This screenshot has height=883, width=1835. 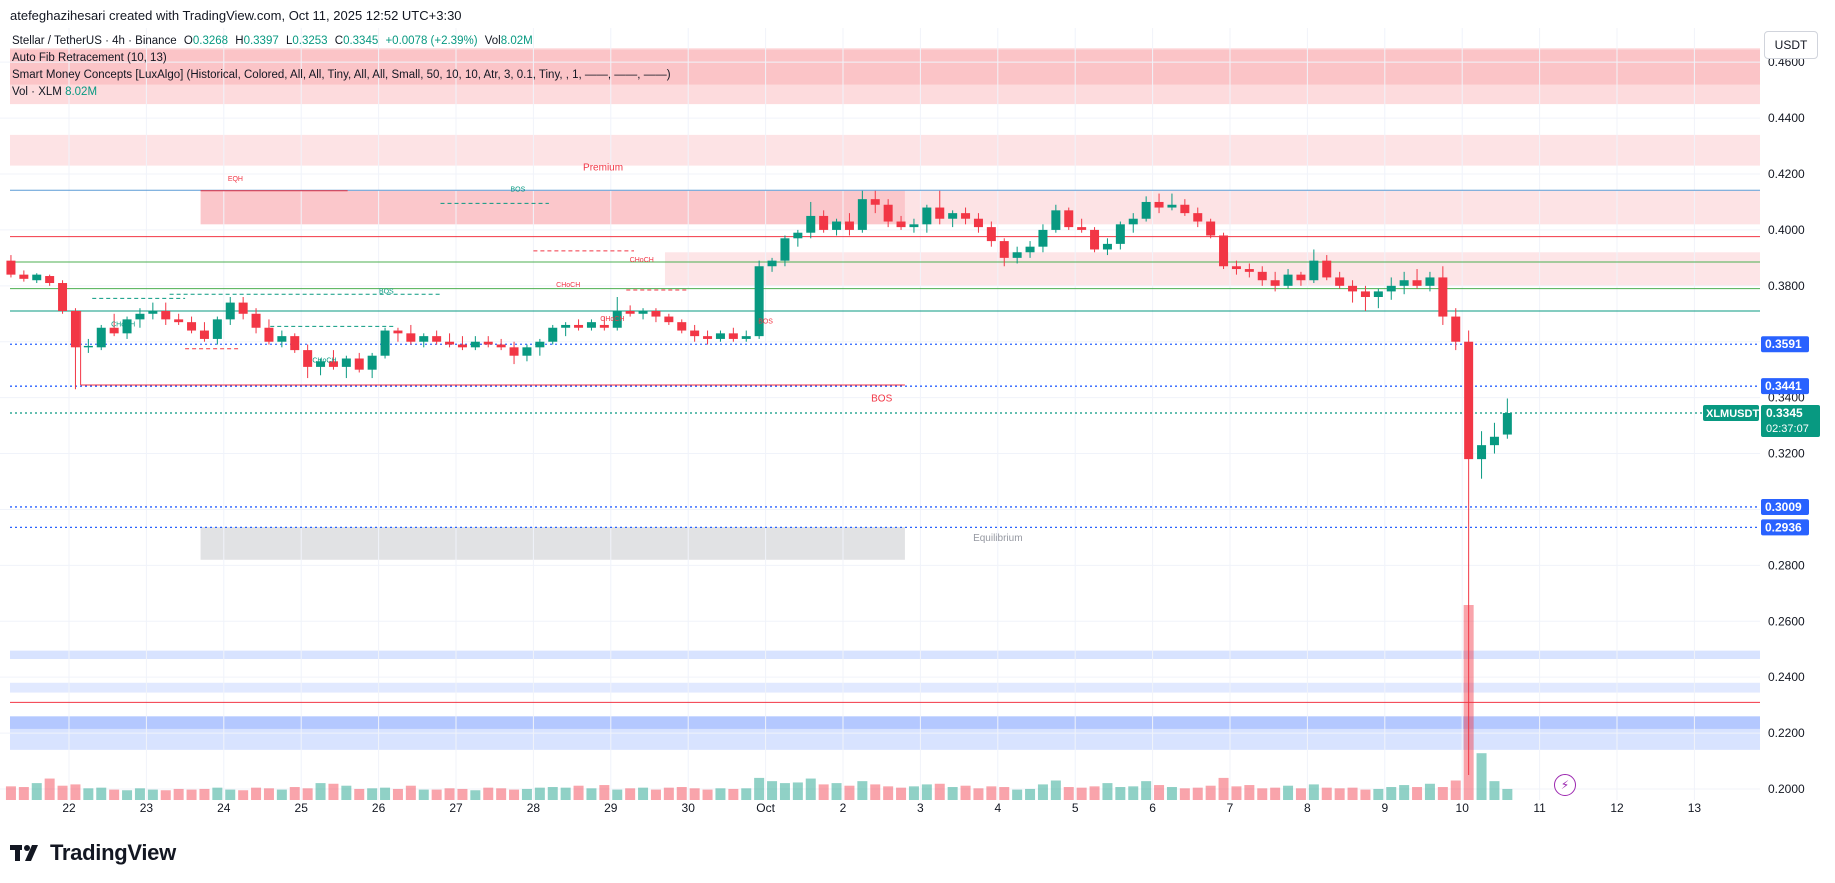 I want to click on legend-indicator-fib: Auto Fib Retracement (10, 13), so click(x=89, y=58).